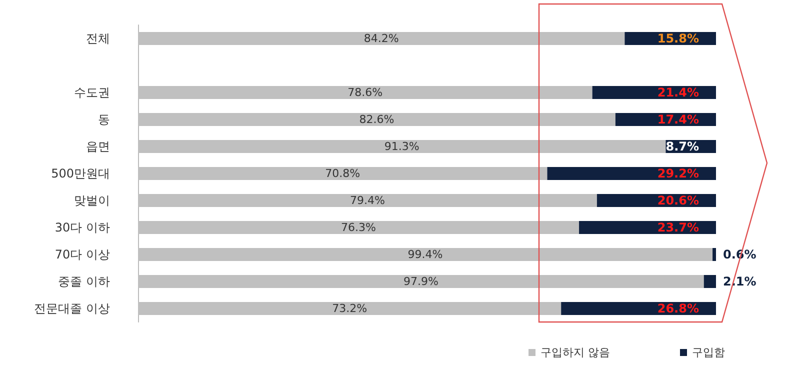 This screenshot has width=810, height=391. What do you see at coordinates (678, 309) in the screenshot?
I see `data-label: 26.8%` at bounding box center [678, 309].